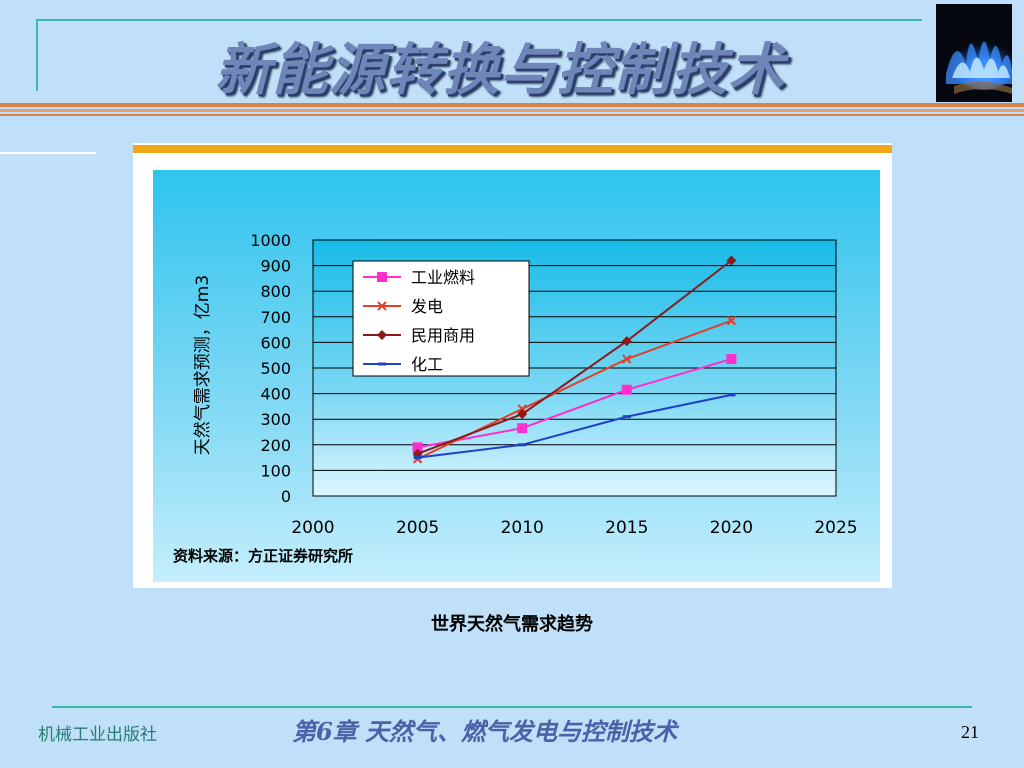 The height and width of the screenshot is (768, 1024). I want to click on y-tick-label: 0, so click(286, 496).